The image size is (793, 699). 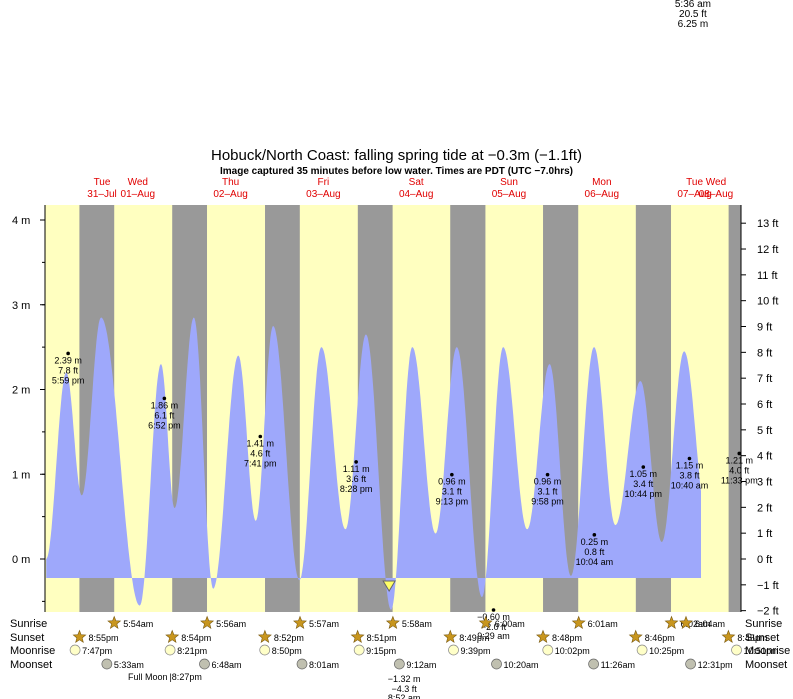 What do you see at coordinates (97, 651) in the screenshot?
I see `moonrise-time: 7:47pm` at bounding box center [97, 651].